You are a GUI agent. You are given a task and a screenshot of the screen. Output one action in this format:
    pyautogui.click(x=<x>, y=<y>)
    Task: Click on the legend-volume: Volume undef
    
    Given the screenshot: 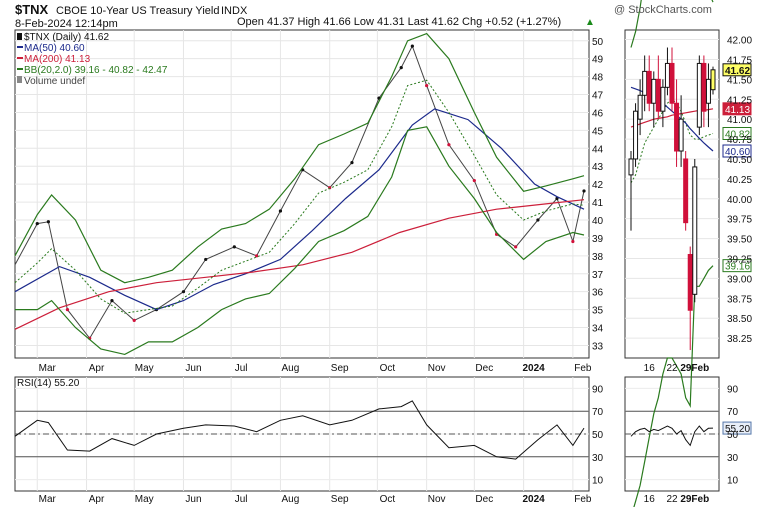 What is the action you would take?
    pyautogui.click(x=54, y=81)
    